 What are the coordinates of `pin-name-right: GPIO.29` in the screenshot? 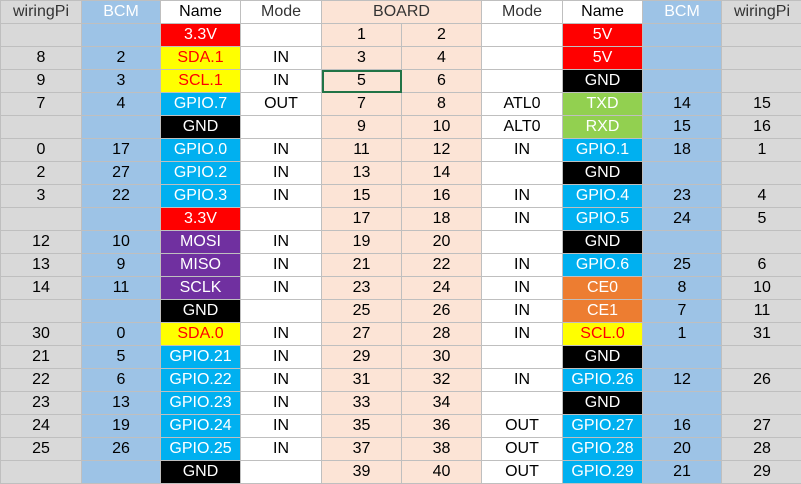 It's located at (602, 472).